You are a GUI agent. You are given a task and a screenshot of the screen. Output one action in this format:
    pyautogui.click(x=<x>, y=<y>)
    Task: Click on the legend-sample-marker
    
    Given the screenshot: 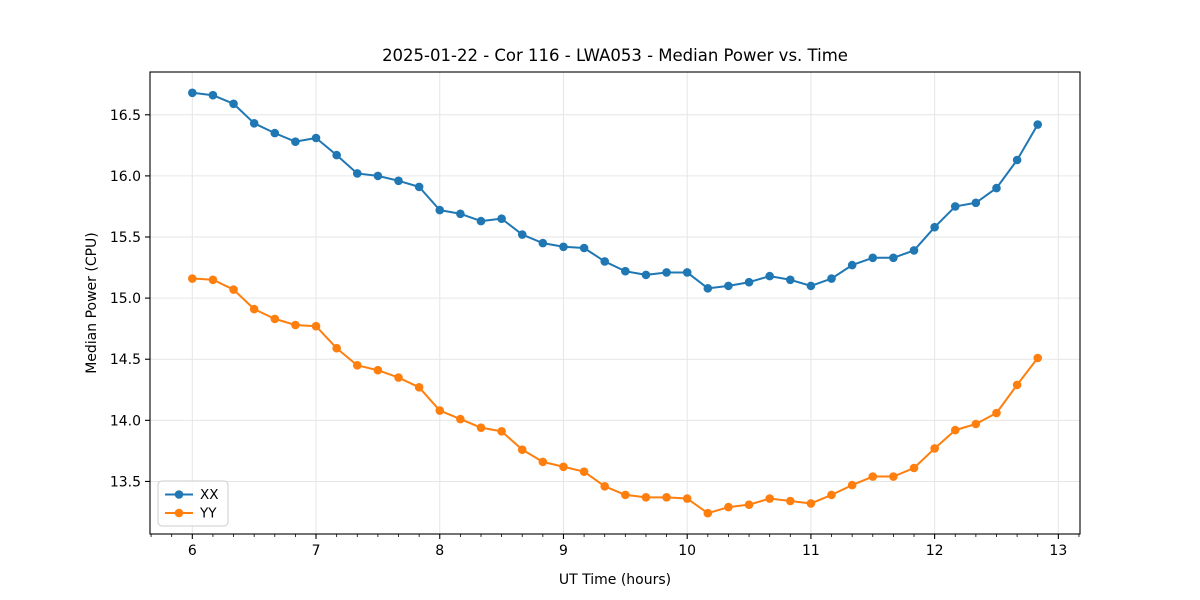 What is the action you would take?
    pyautogui.click(x=179, y=513)
    